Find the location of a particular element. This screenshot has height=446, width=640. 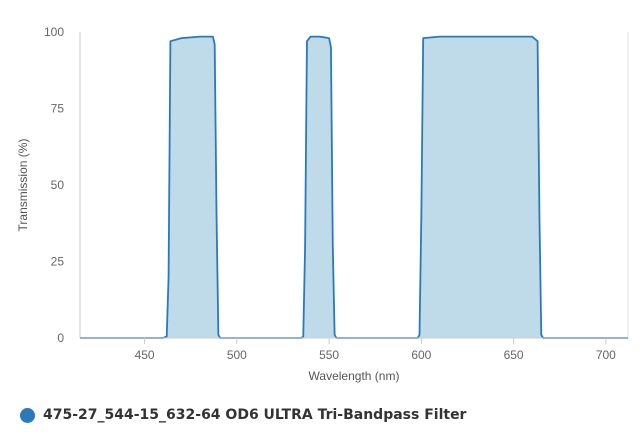

y-tick-label: 50 is located at coordinates (58, 185).